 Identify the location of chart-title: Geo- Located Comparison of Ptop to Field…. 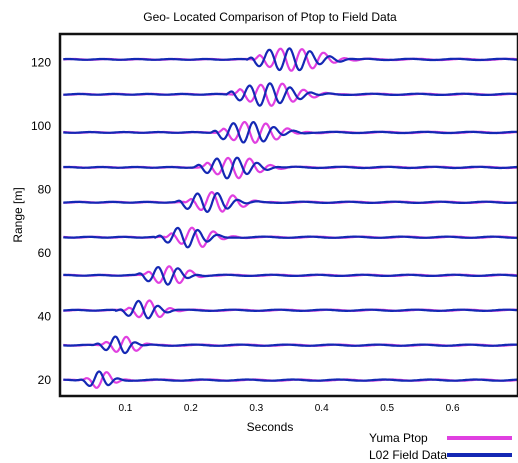
(270, 17).